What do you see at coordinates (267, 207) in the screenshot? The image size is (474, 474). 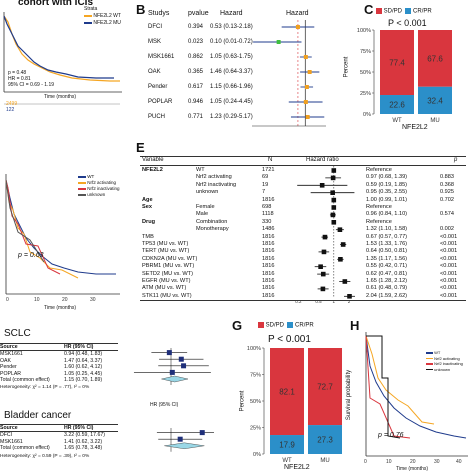 I see `e-row-n: 698` at bounding box center [267, 207].